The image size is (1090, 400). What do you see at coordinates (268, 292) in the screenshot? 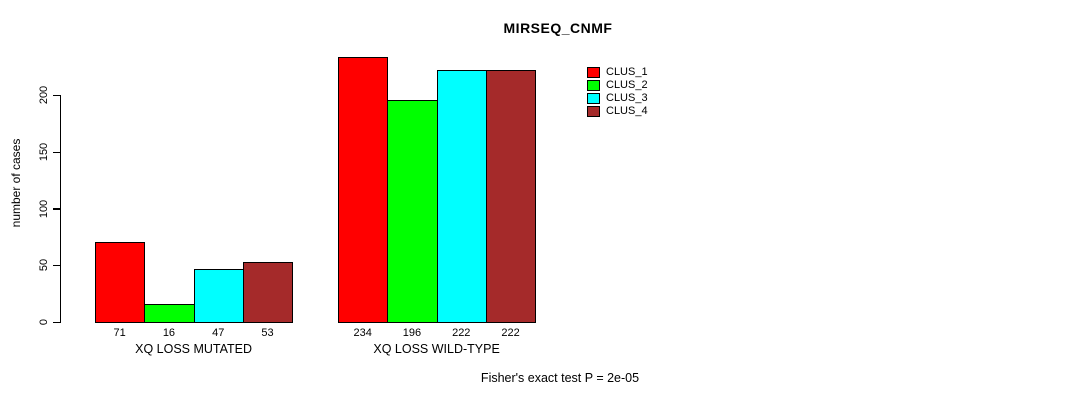
I see `bar-clus-4-group1` at bounding box center [268, 292].